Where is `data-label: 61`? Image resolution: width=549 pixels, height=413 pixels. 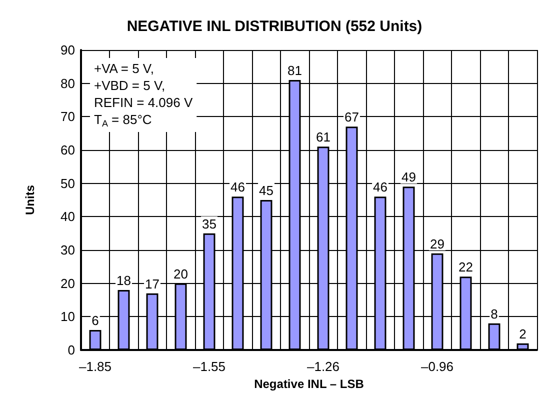 data-label: 61 is located at coordinates (323, 137).